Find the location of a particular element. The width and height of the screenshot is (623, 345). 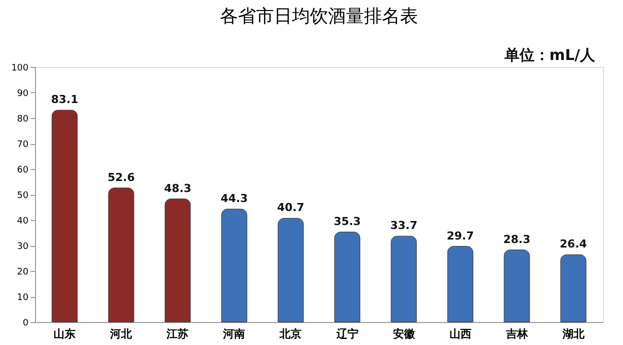

data-label: 33.7 is located at coordinates (404, 225).